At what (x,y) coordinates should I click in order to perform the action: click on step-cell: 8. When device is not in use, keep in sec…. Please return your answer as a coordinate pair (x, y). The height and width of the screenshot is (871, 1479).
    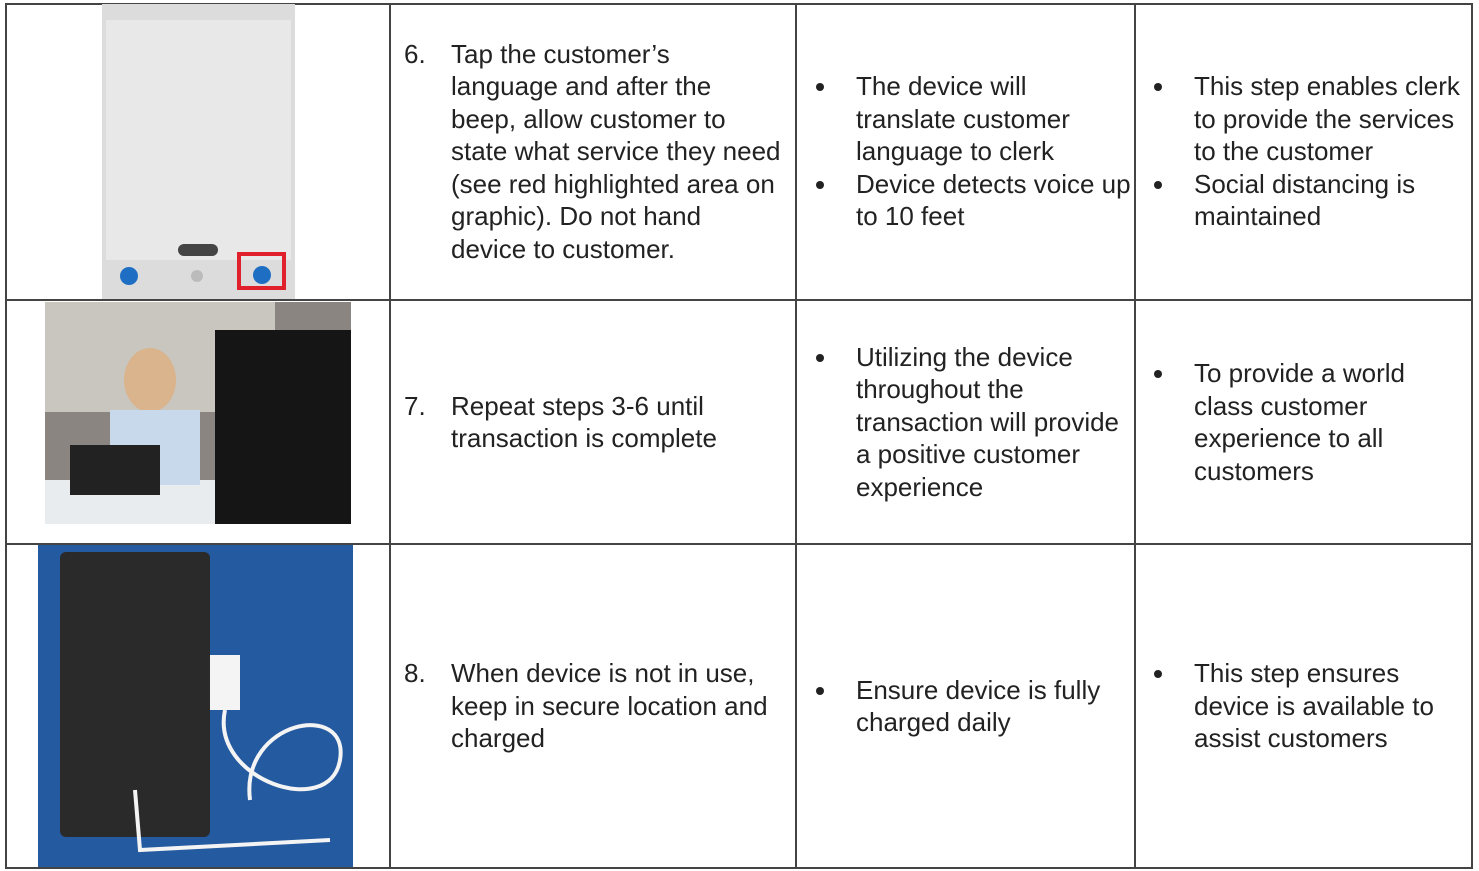
    Looking at the image, I should click on (595, 706).